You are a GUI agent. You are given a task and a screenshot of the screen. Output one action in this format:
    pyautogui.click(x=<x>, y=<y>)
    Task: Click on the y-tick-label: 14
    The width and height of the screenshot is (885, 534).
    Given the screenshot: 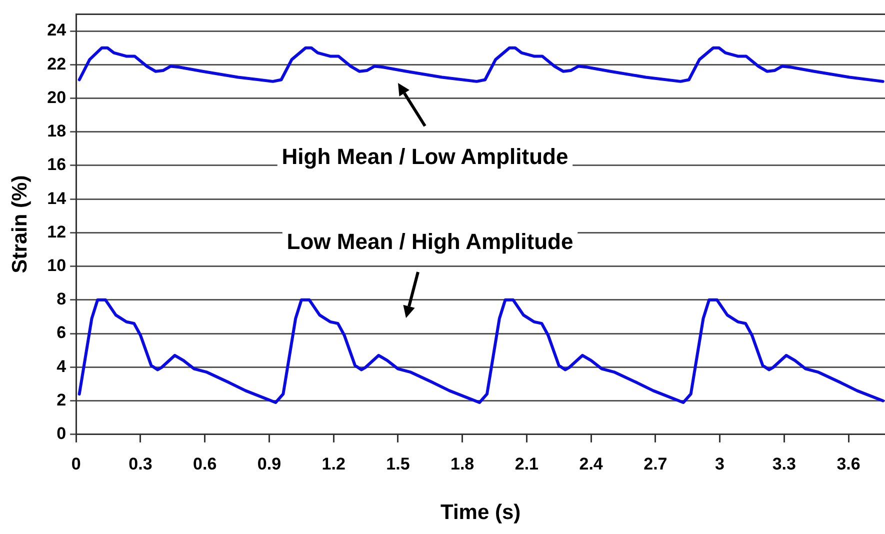 What is the action you would take?
    pyautogui.click(x=57, y=198)
    